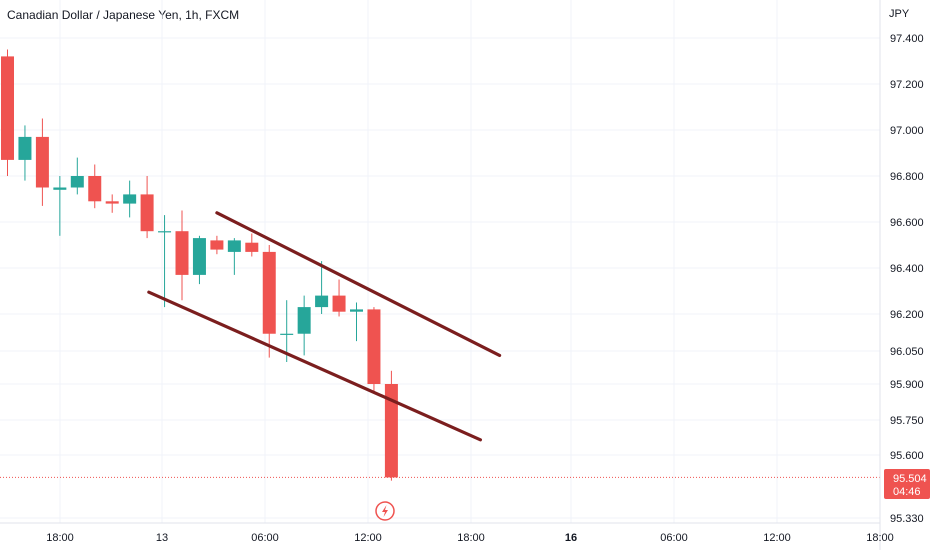 The width and height of the screenshot is (932, 550). Describe the element at coordinates (907, 131) in the screenshot. I see `y-tick-label: 97.000` at that location.